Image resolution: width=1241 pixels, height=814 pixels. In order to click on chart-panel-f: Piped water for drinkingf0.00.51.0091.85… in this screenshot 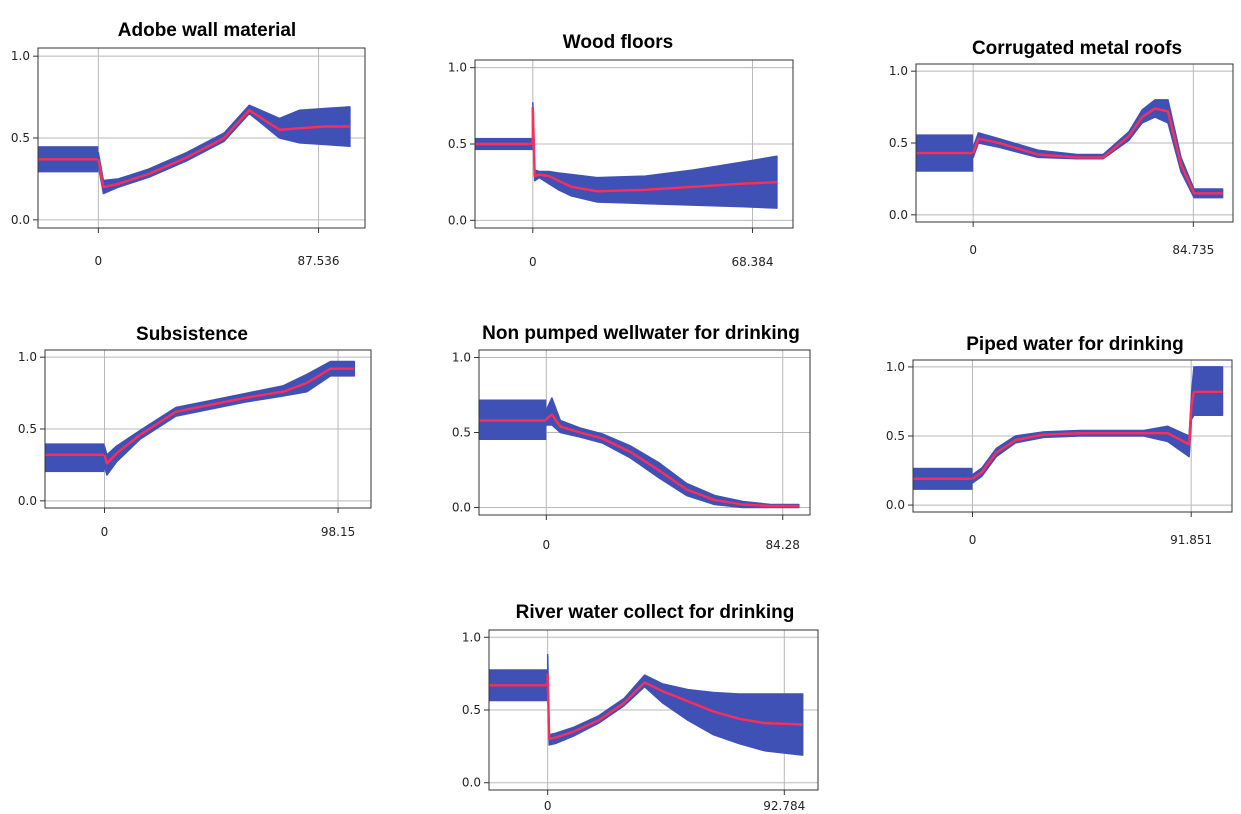, I will do `click(1059, 440)`.